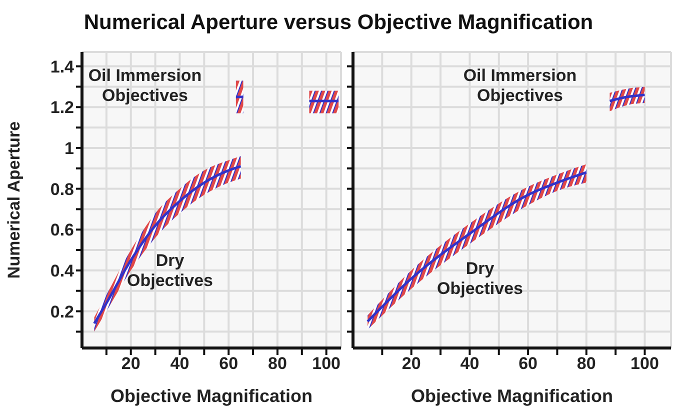  What do you see at coordinates (69, 148) in the screenshot?
I see `y-tick-label: 1` at bounding box center [69, 148].